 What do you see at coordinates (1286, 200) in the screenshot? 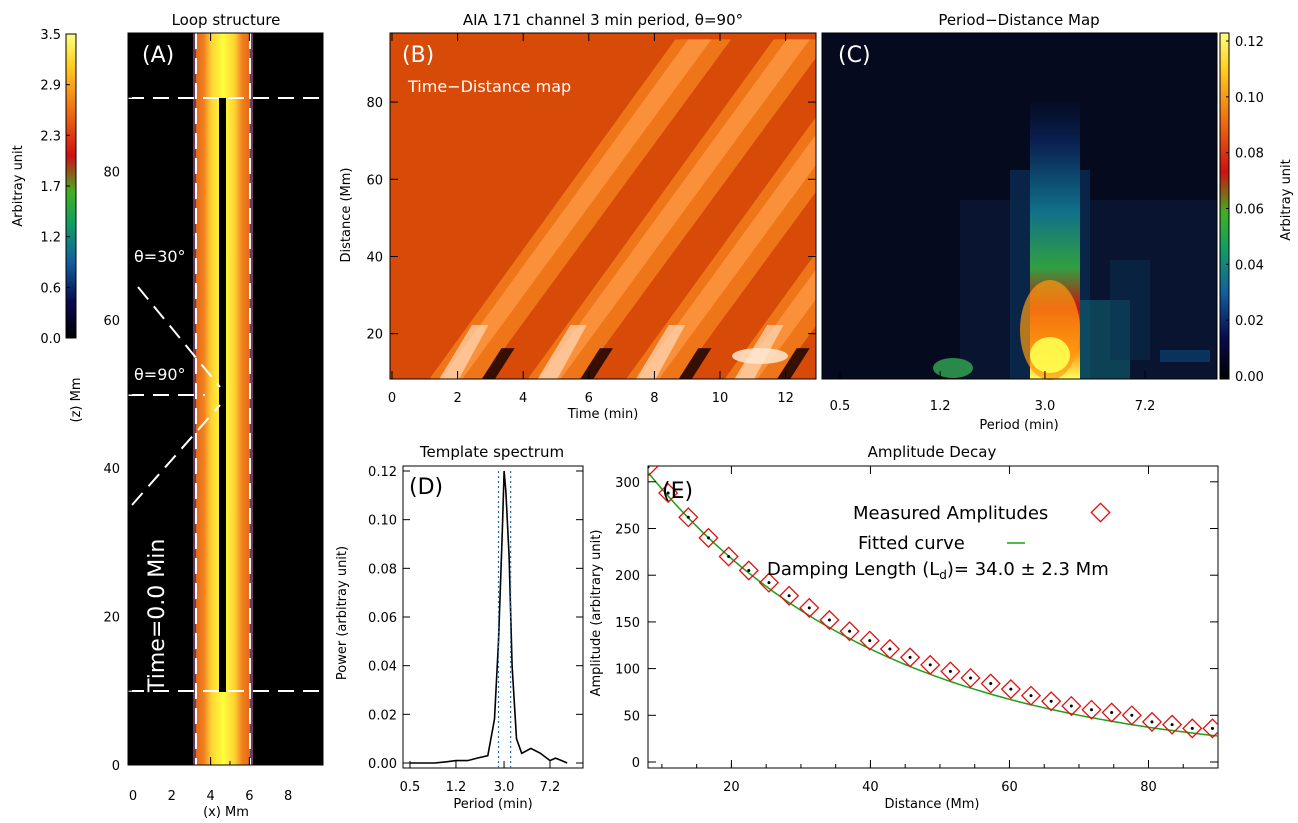
I see `right-colorbar-label: Arbitray unit` at bounding box center [1286, 200].